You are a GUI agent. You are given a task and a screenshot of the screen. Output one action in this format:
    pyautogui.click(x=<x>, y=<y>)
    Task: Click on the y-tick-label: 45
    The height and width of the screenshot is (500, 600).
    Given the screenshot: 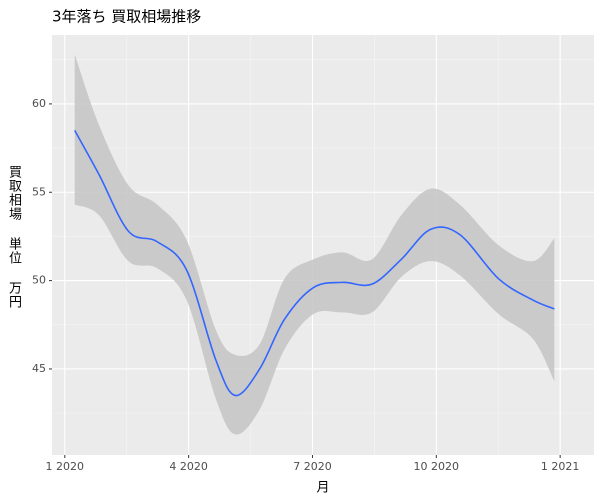 What is the action you would take?
    pyautogui.click(x=39, y=368)
    